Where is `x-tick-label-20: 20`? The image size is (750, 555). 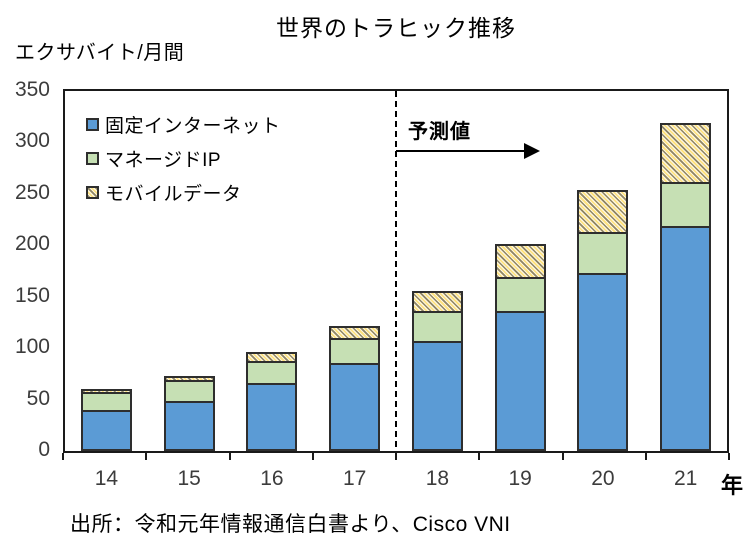 x-tick-label-20: 20 is located at coordinates (603, 478).